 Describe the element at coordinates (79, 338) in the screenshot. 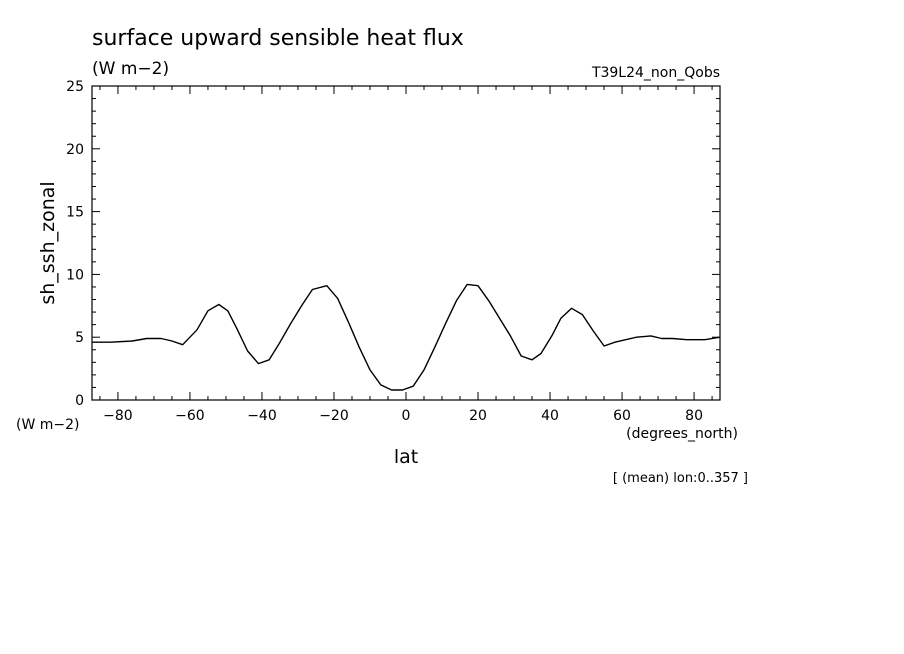

I see `y-tick-label: 5` at that location.